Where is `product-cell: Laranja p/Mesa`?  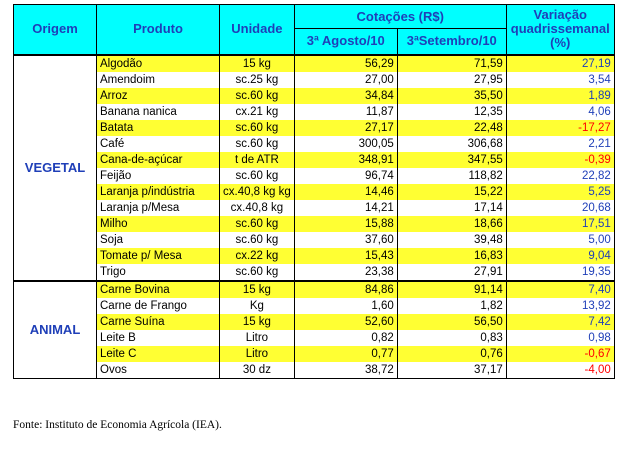
product-cell: Laranja p/Mesa is located at coordinates (158, 207).